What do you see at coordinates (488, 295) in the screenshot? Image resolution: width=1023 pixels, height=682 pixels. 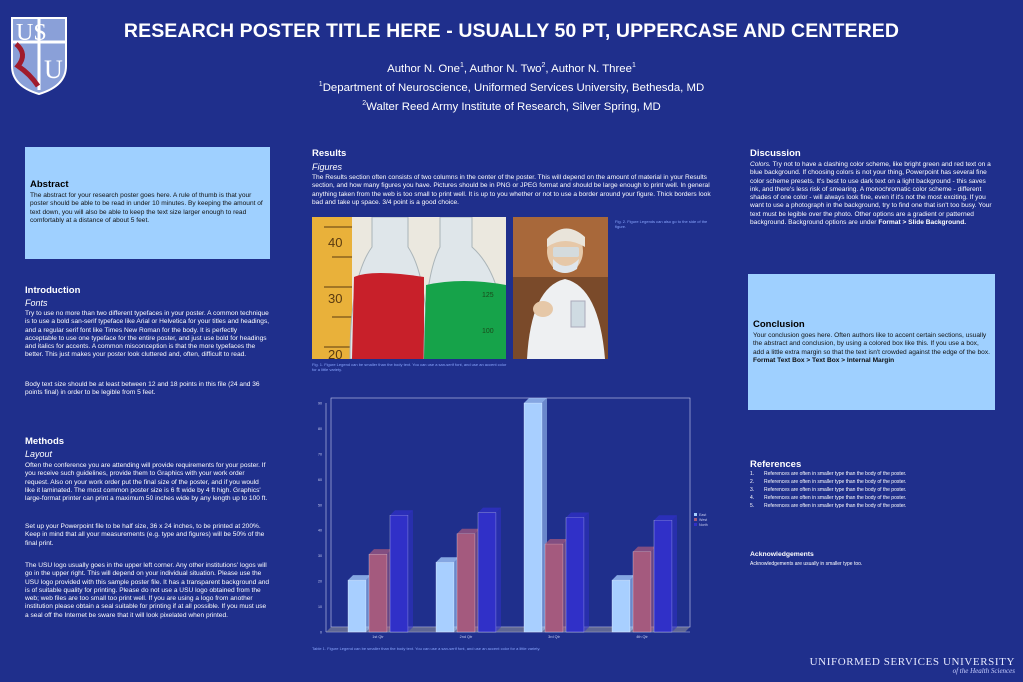 I see `flask-label-125: 125` at bounding box center [488, 295].